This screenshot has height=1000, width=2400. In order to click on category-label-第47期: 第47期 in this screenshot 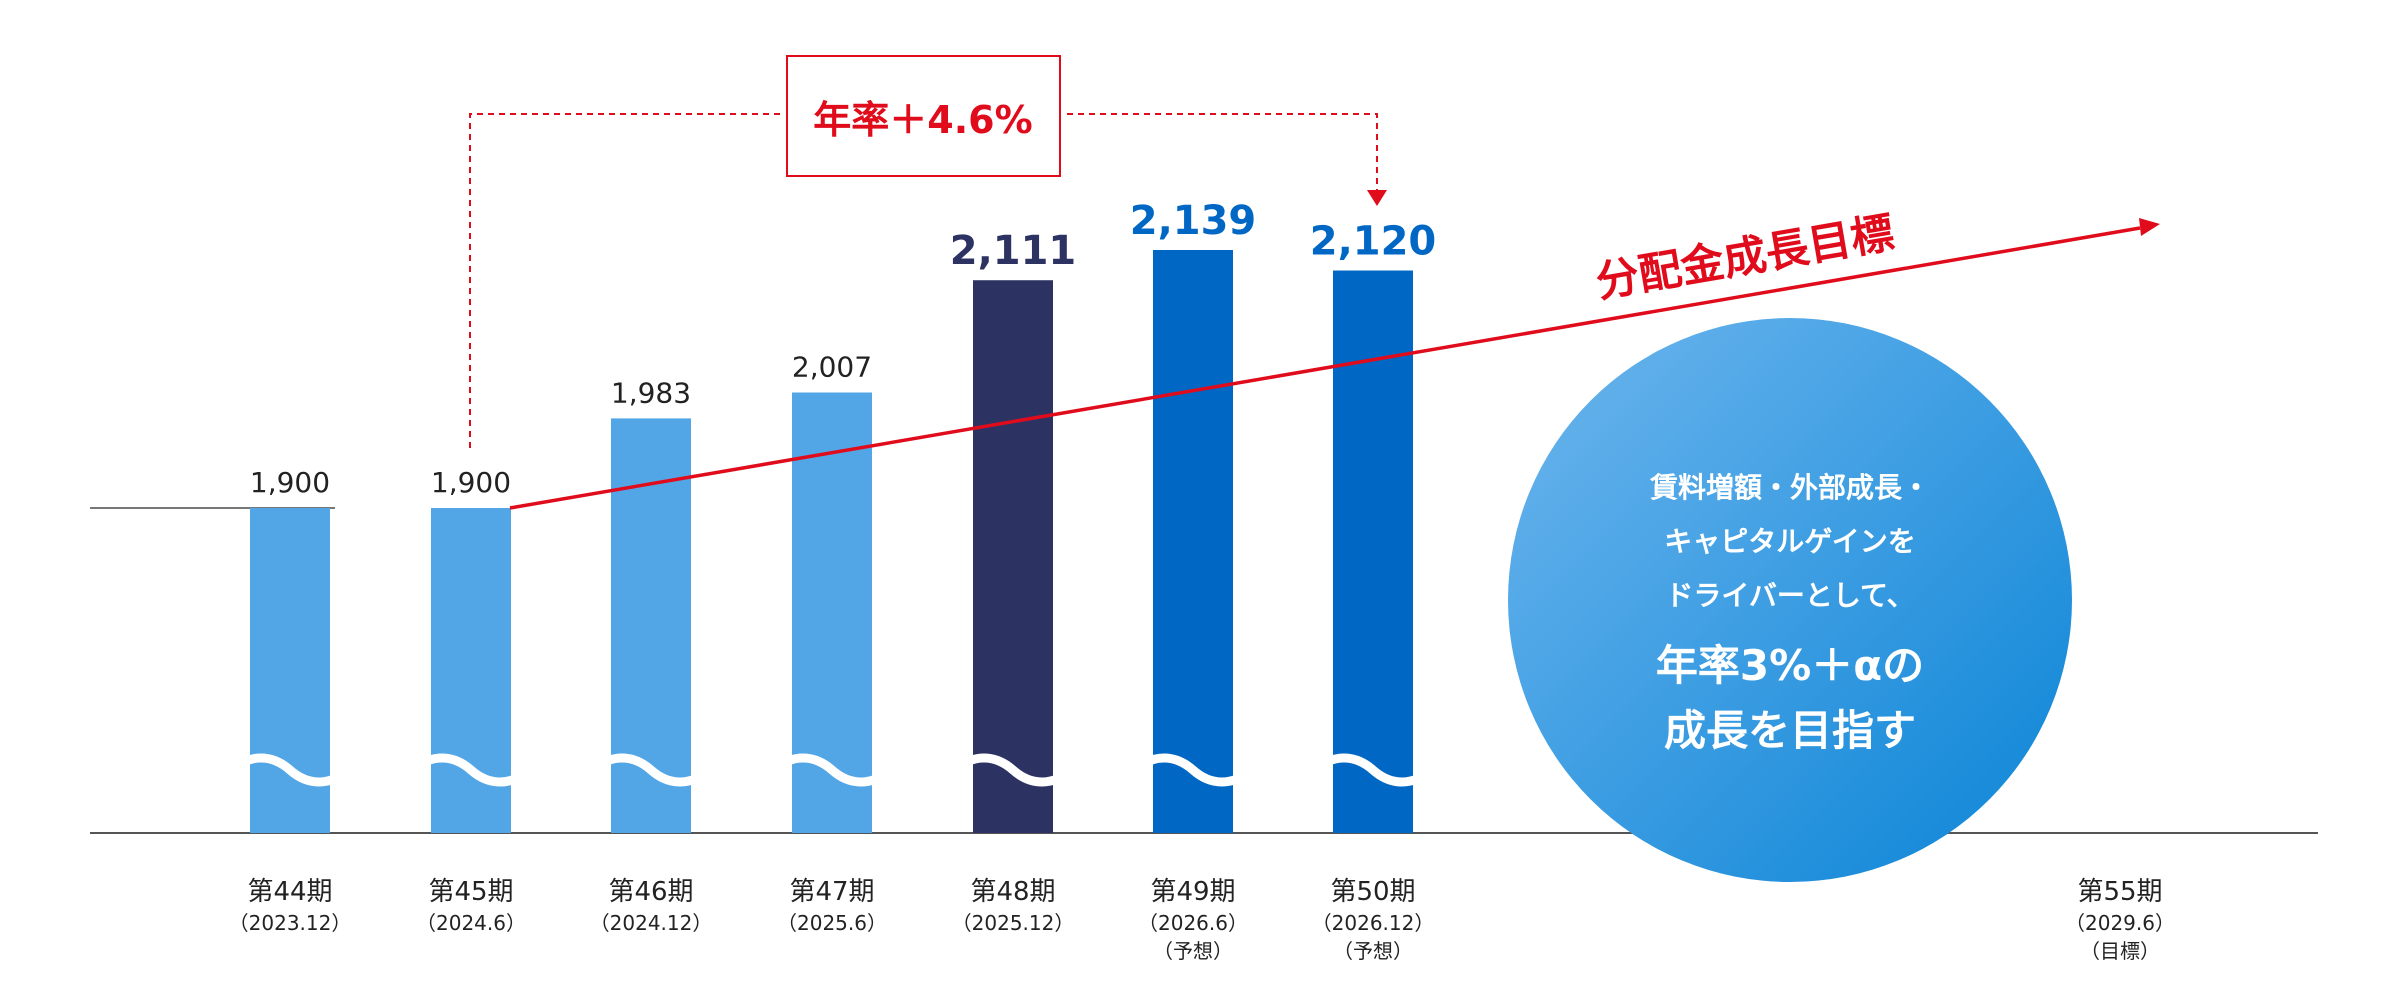, I will do `click(831, 892)`.